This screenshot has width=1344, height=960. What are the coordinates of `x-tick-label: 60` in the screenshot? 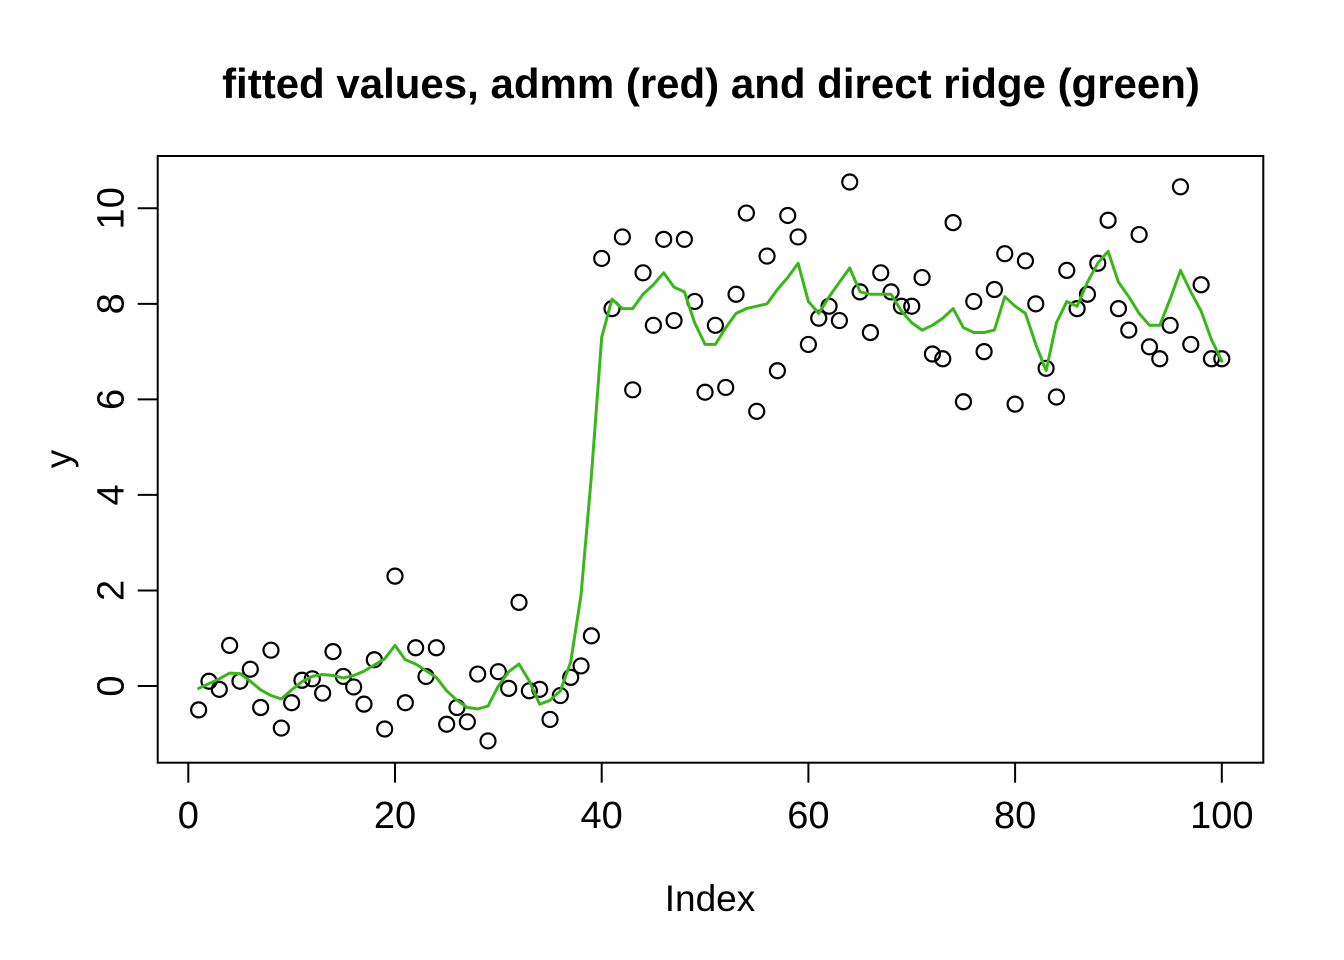 It's located at (808, 816).